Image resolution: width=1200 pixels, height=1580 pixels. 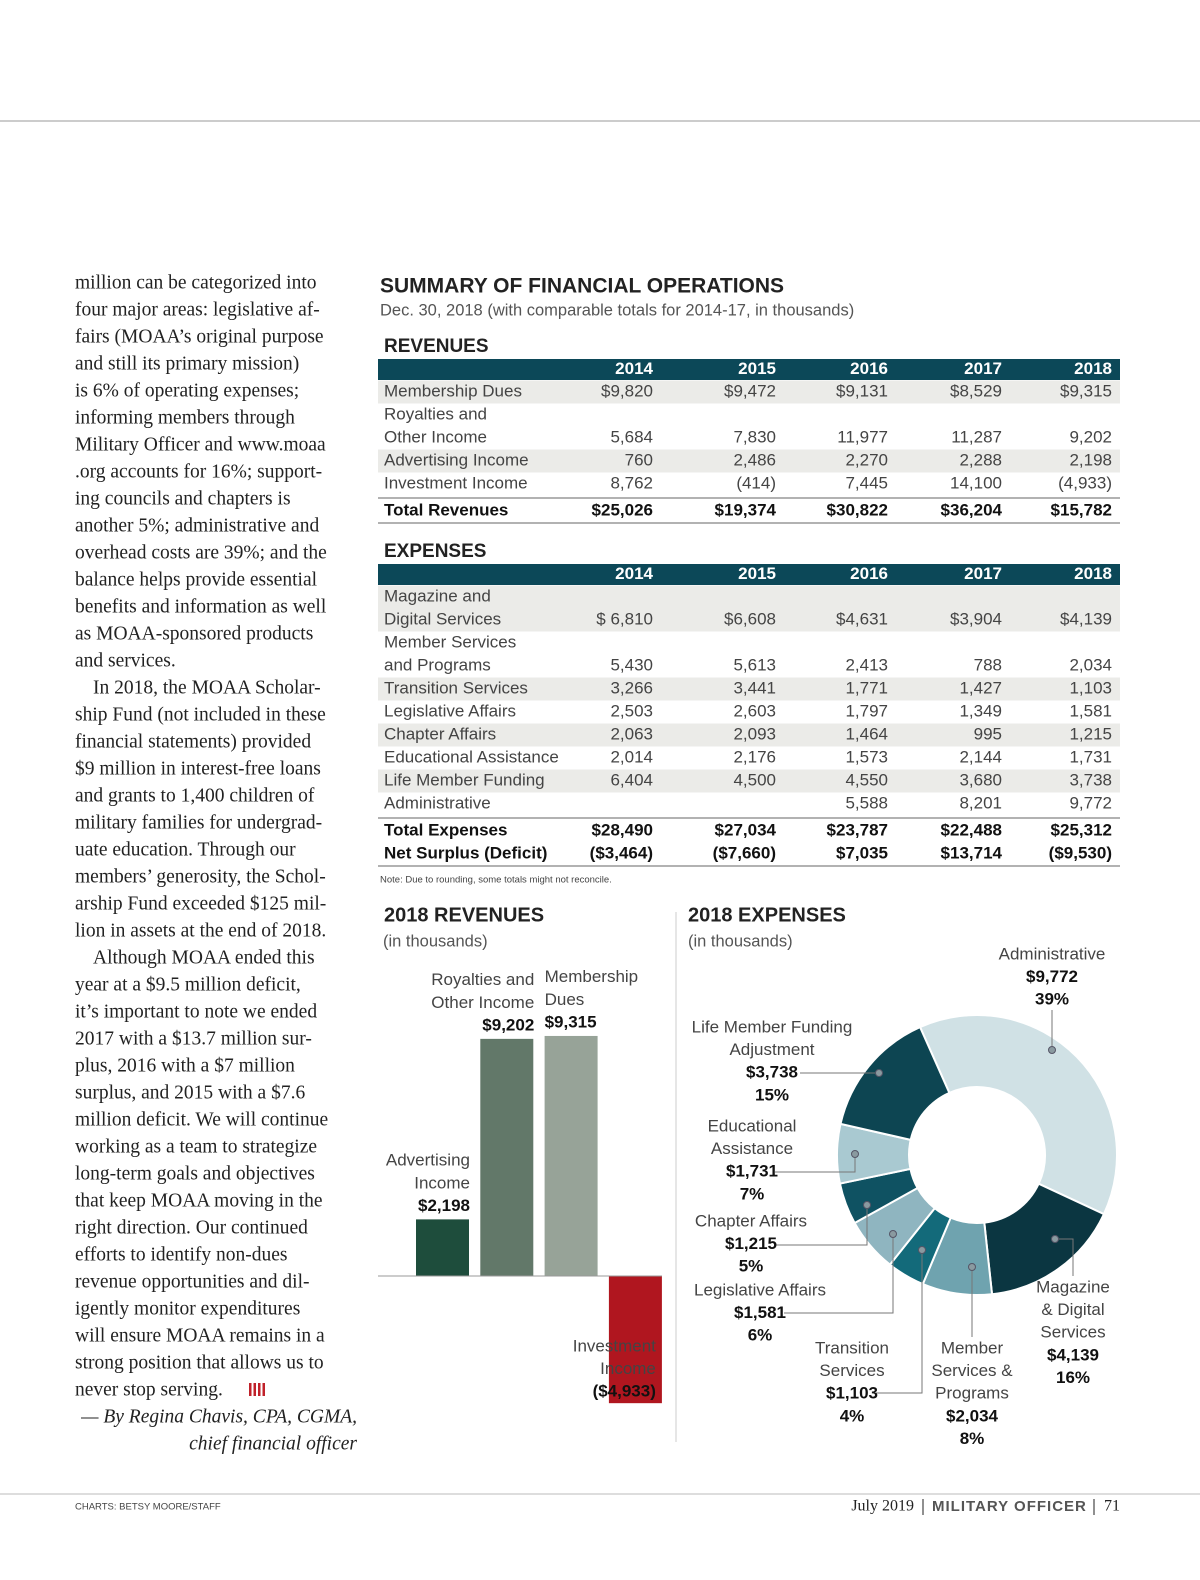 I want to click on article-line: strong position that allows us to, so click(x=199, y=1362).